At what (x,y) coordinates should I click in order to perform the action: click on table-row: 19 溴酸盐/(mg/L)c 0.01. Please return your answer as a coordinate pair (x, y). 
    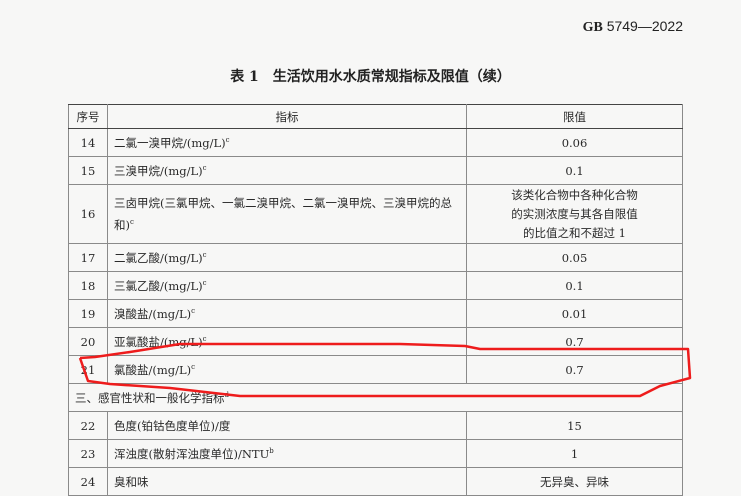
    Looking at the image, I should click on (375, 313).